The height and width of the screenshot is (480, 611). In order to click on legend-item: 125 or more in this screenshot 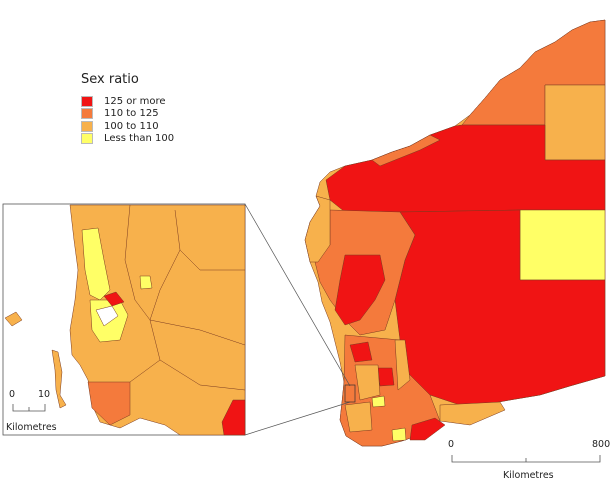, I will do `click(127, 101)`.